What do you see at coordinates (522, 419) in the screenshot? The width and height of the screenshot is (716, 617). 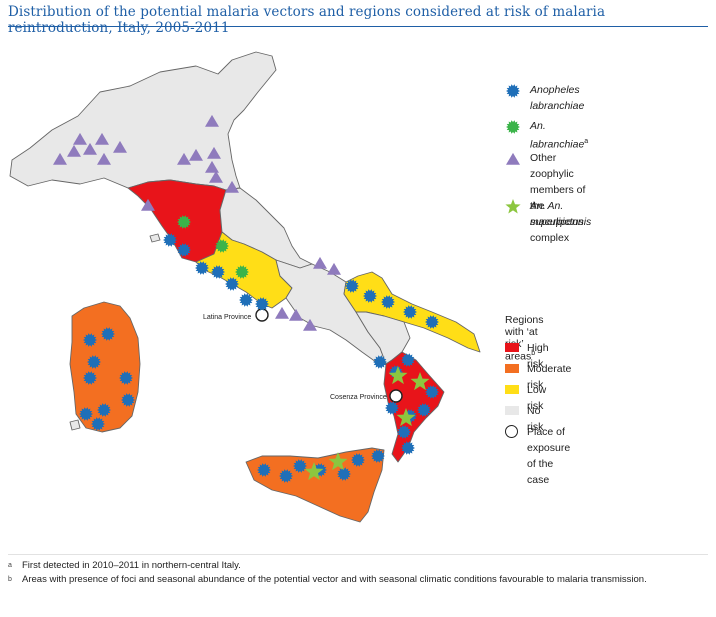 I see `risk-item-none: No risk` at bounding box center [522, 419].